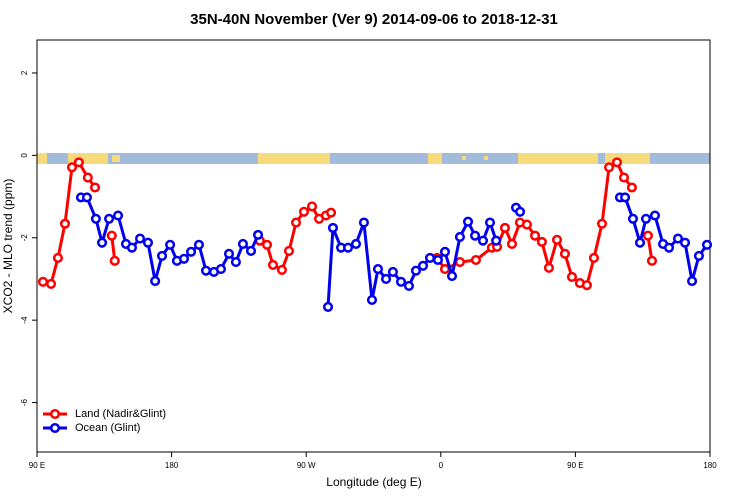 Image resolution: width=750 pixels, height=500 pixels. What do you see at coordinates (120, 414) in the screenshot?
I see `legend-label: Land (Nadir&Glint)` at bounding box center [120, 414].